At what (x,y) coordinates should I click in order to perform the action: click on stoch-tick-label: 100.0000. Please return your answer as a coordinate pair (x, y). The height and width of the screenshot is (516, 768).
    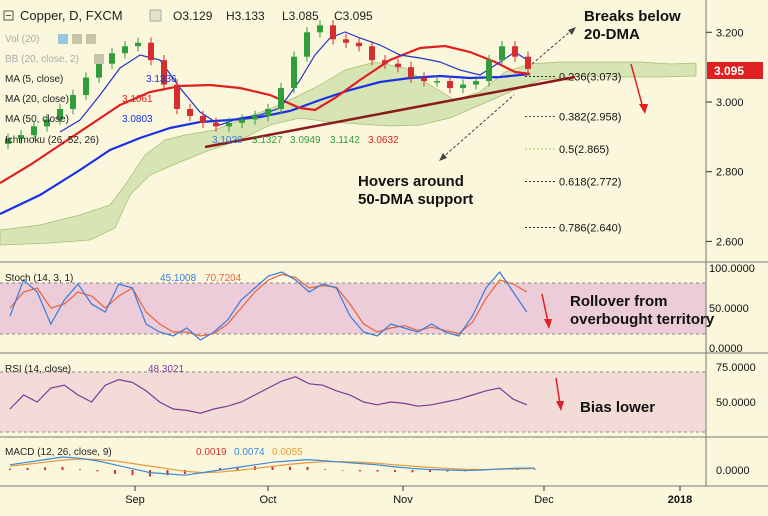
    Looking at the image, I should click on (732, 269).